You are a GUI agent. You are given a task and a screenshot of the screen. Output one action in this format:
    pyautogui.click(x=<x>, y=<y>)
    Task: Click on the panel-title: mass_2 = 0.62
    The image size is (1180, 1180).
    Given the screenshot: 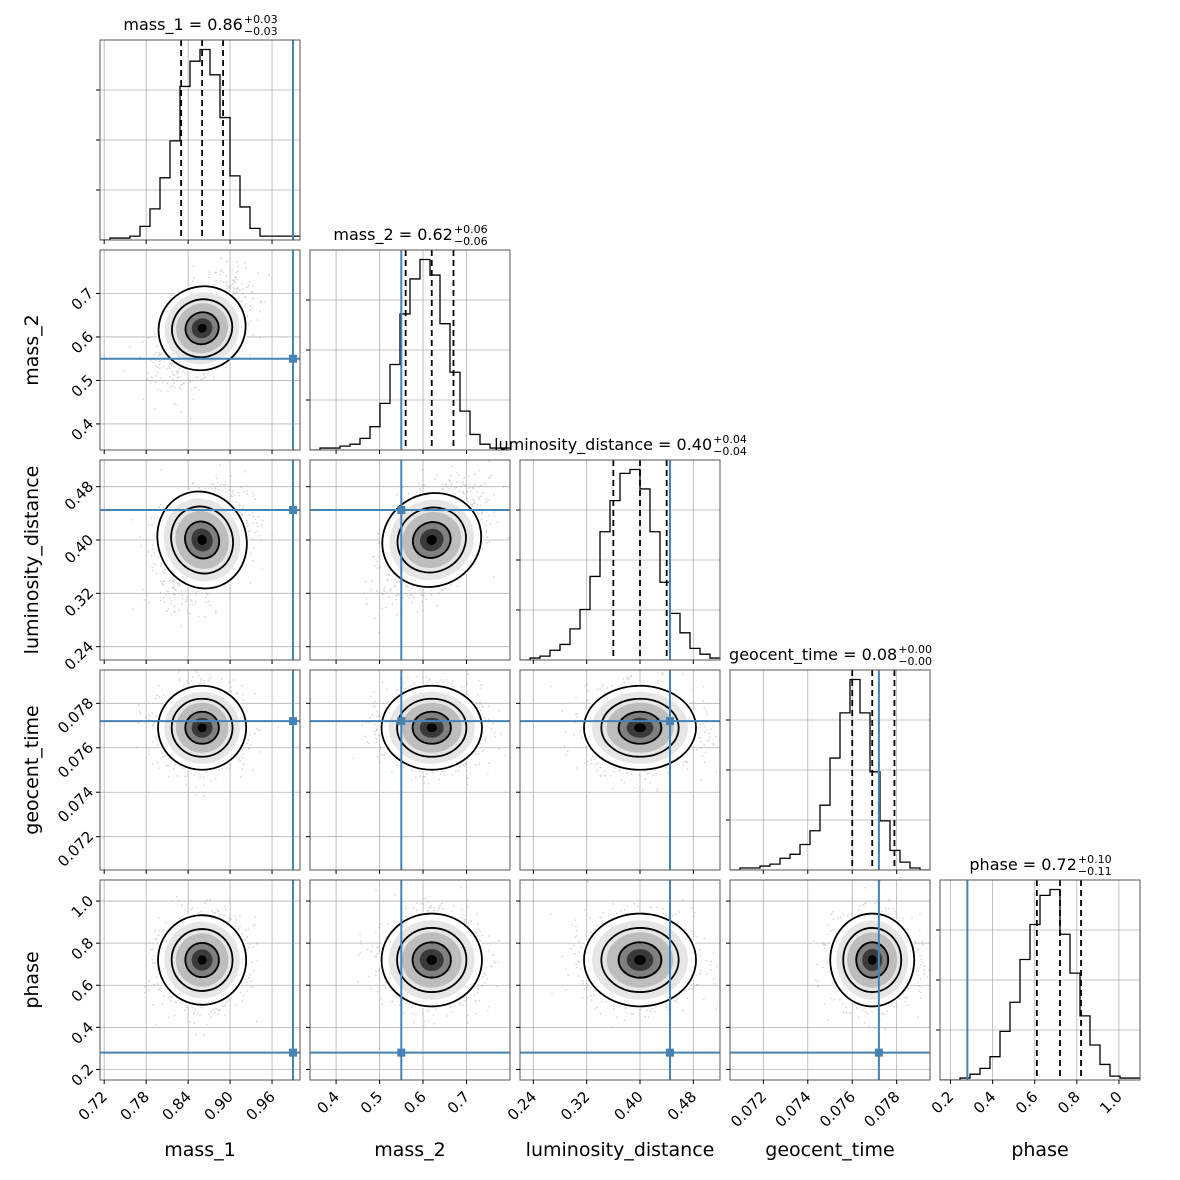 What is the action you would take?
    pyautogui.click(x=392, y=235)
    